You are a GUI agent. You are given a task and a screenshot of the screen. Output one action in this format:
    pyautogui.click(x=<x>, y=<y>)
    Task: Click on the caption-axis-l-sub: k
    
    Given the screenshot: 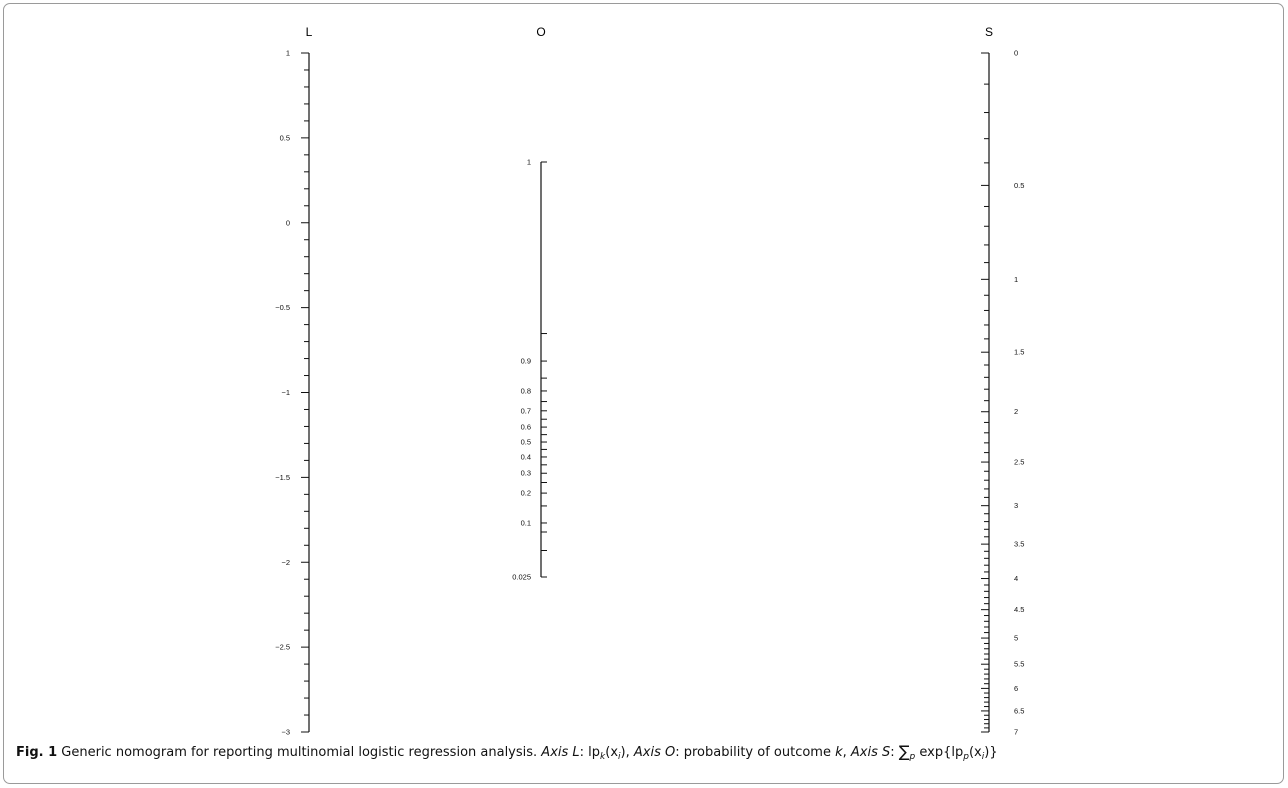 What is the action you would take?
    pyautogui.click(x=603, y=757)
    